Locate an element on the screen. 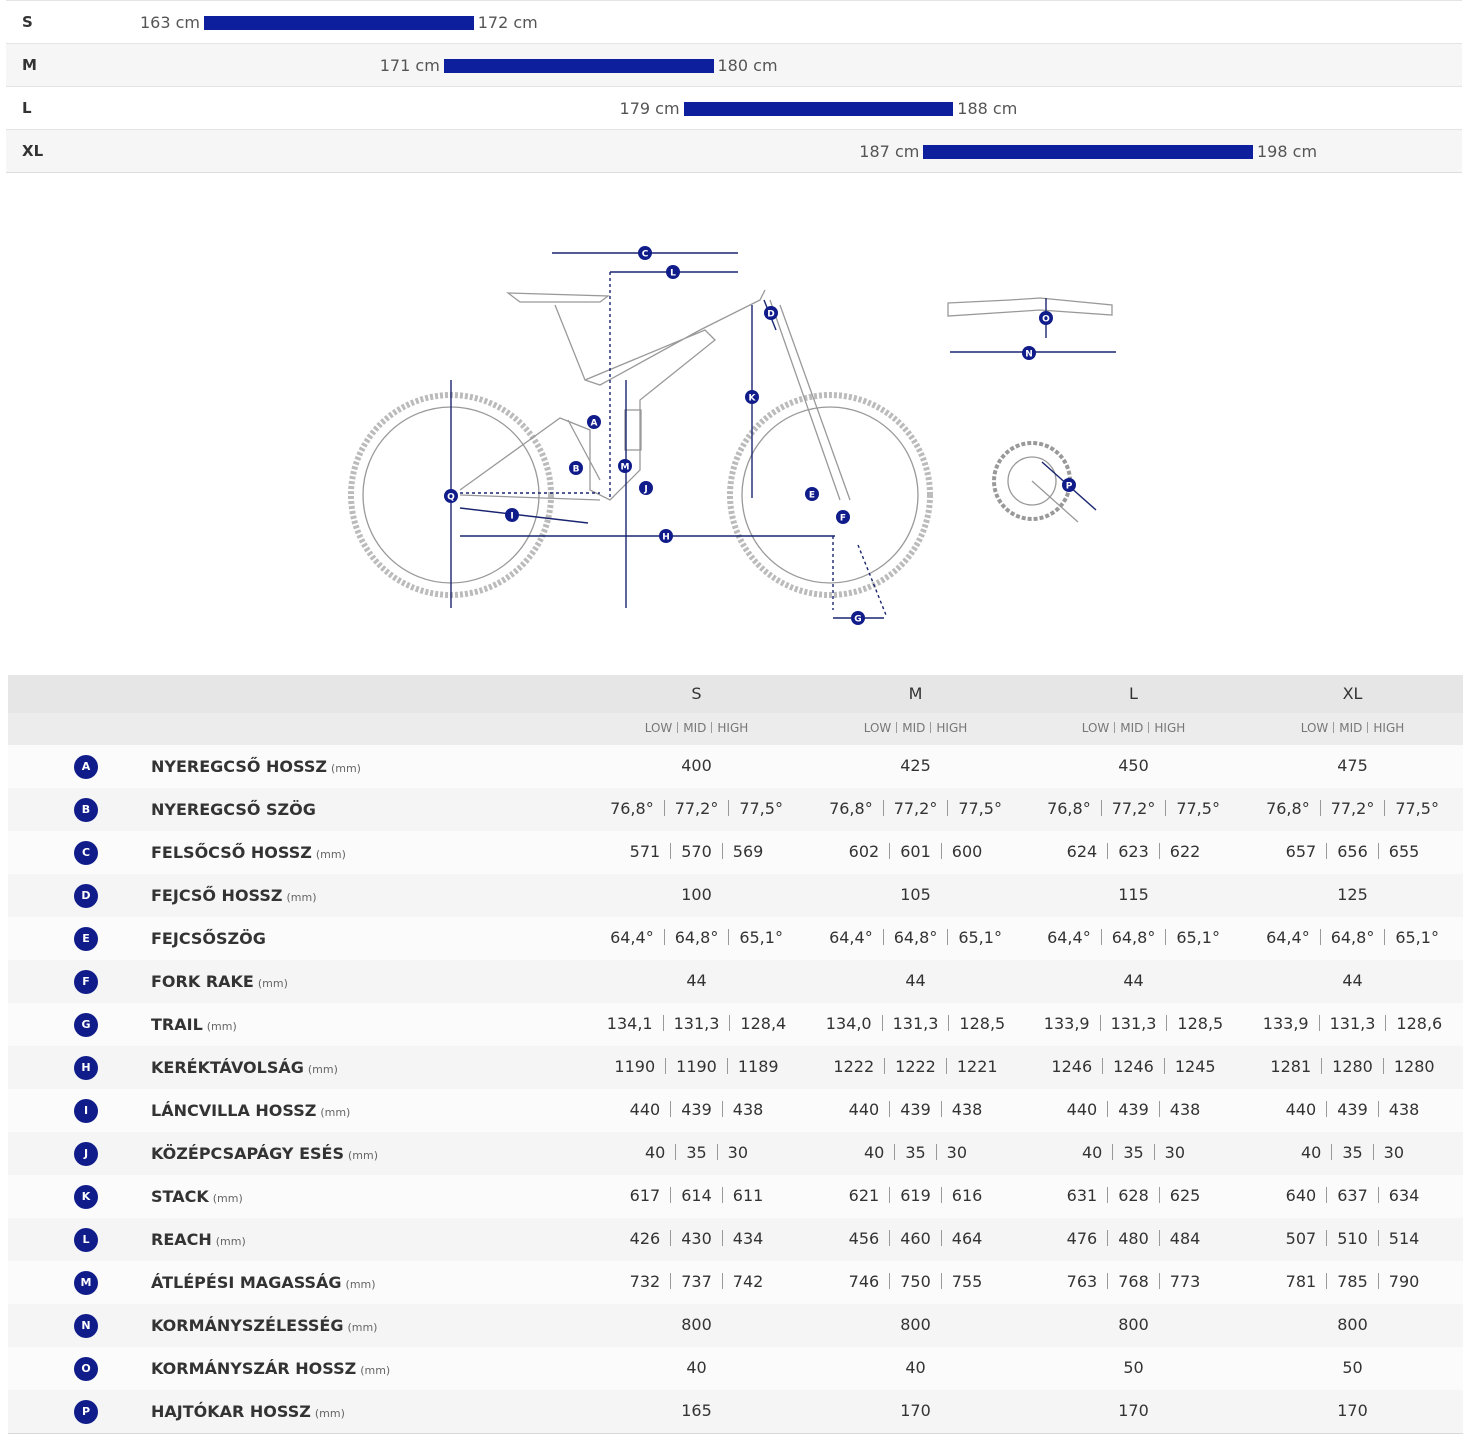  value: 77,5° is located at coordinates (761, 808).